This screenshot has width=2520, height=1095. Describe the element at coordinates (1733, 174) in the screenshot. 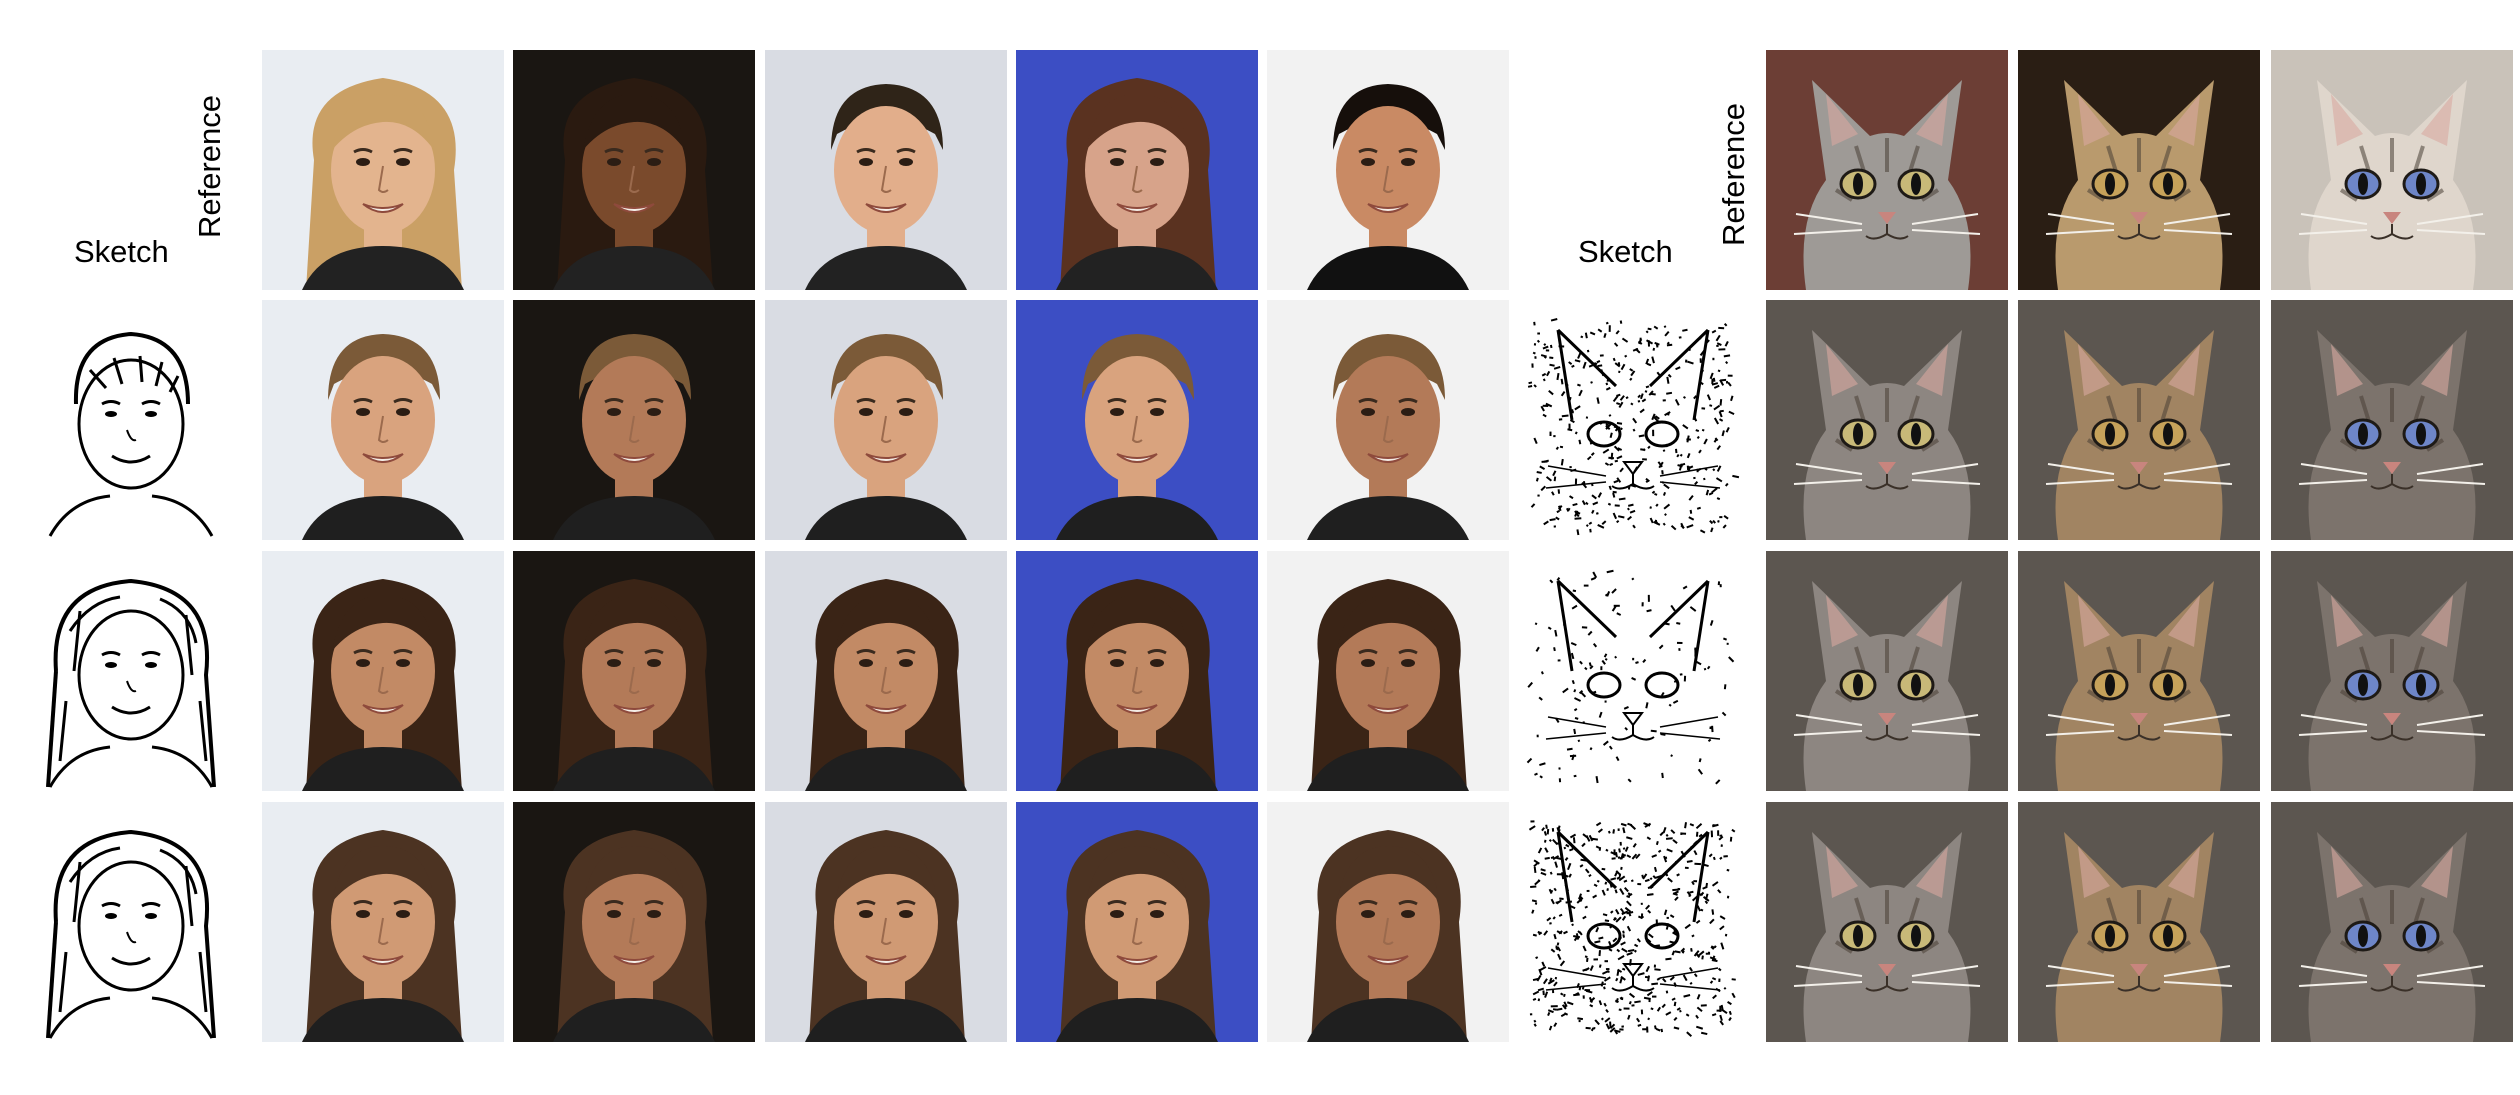

I see `cats-reference-label: Reference` at that location.